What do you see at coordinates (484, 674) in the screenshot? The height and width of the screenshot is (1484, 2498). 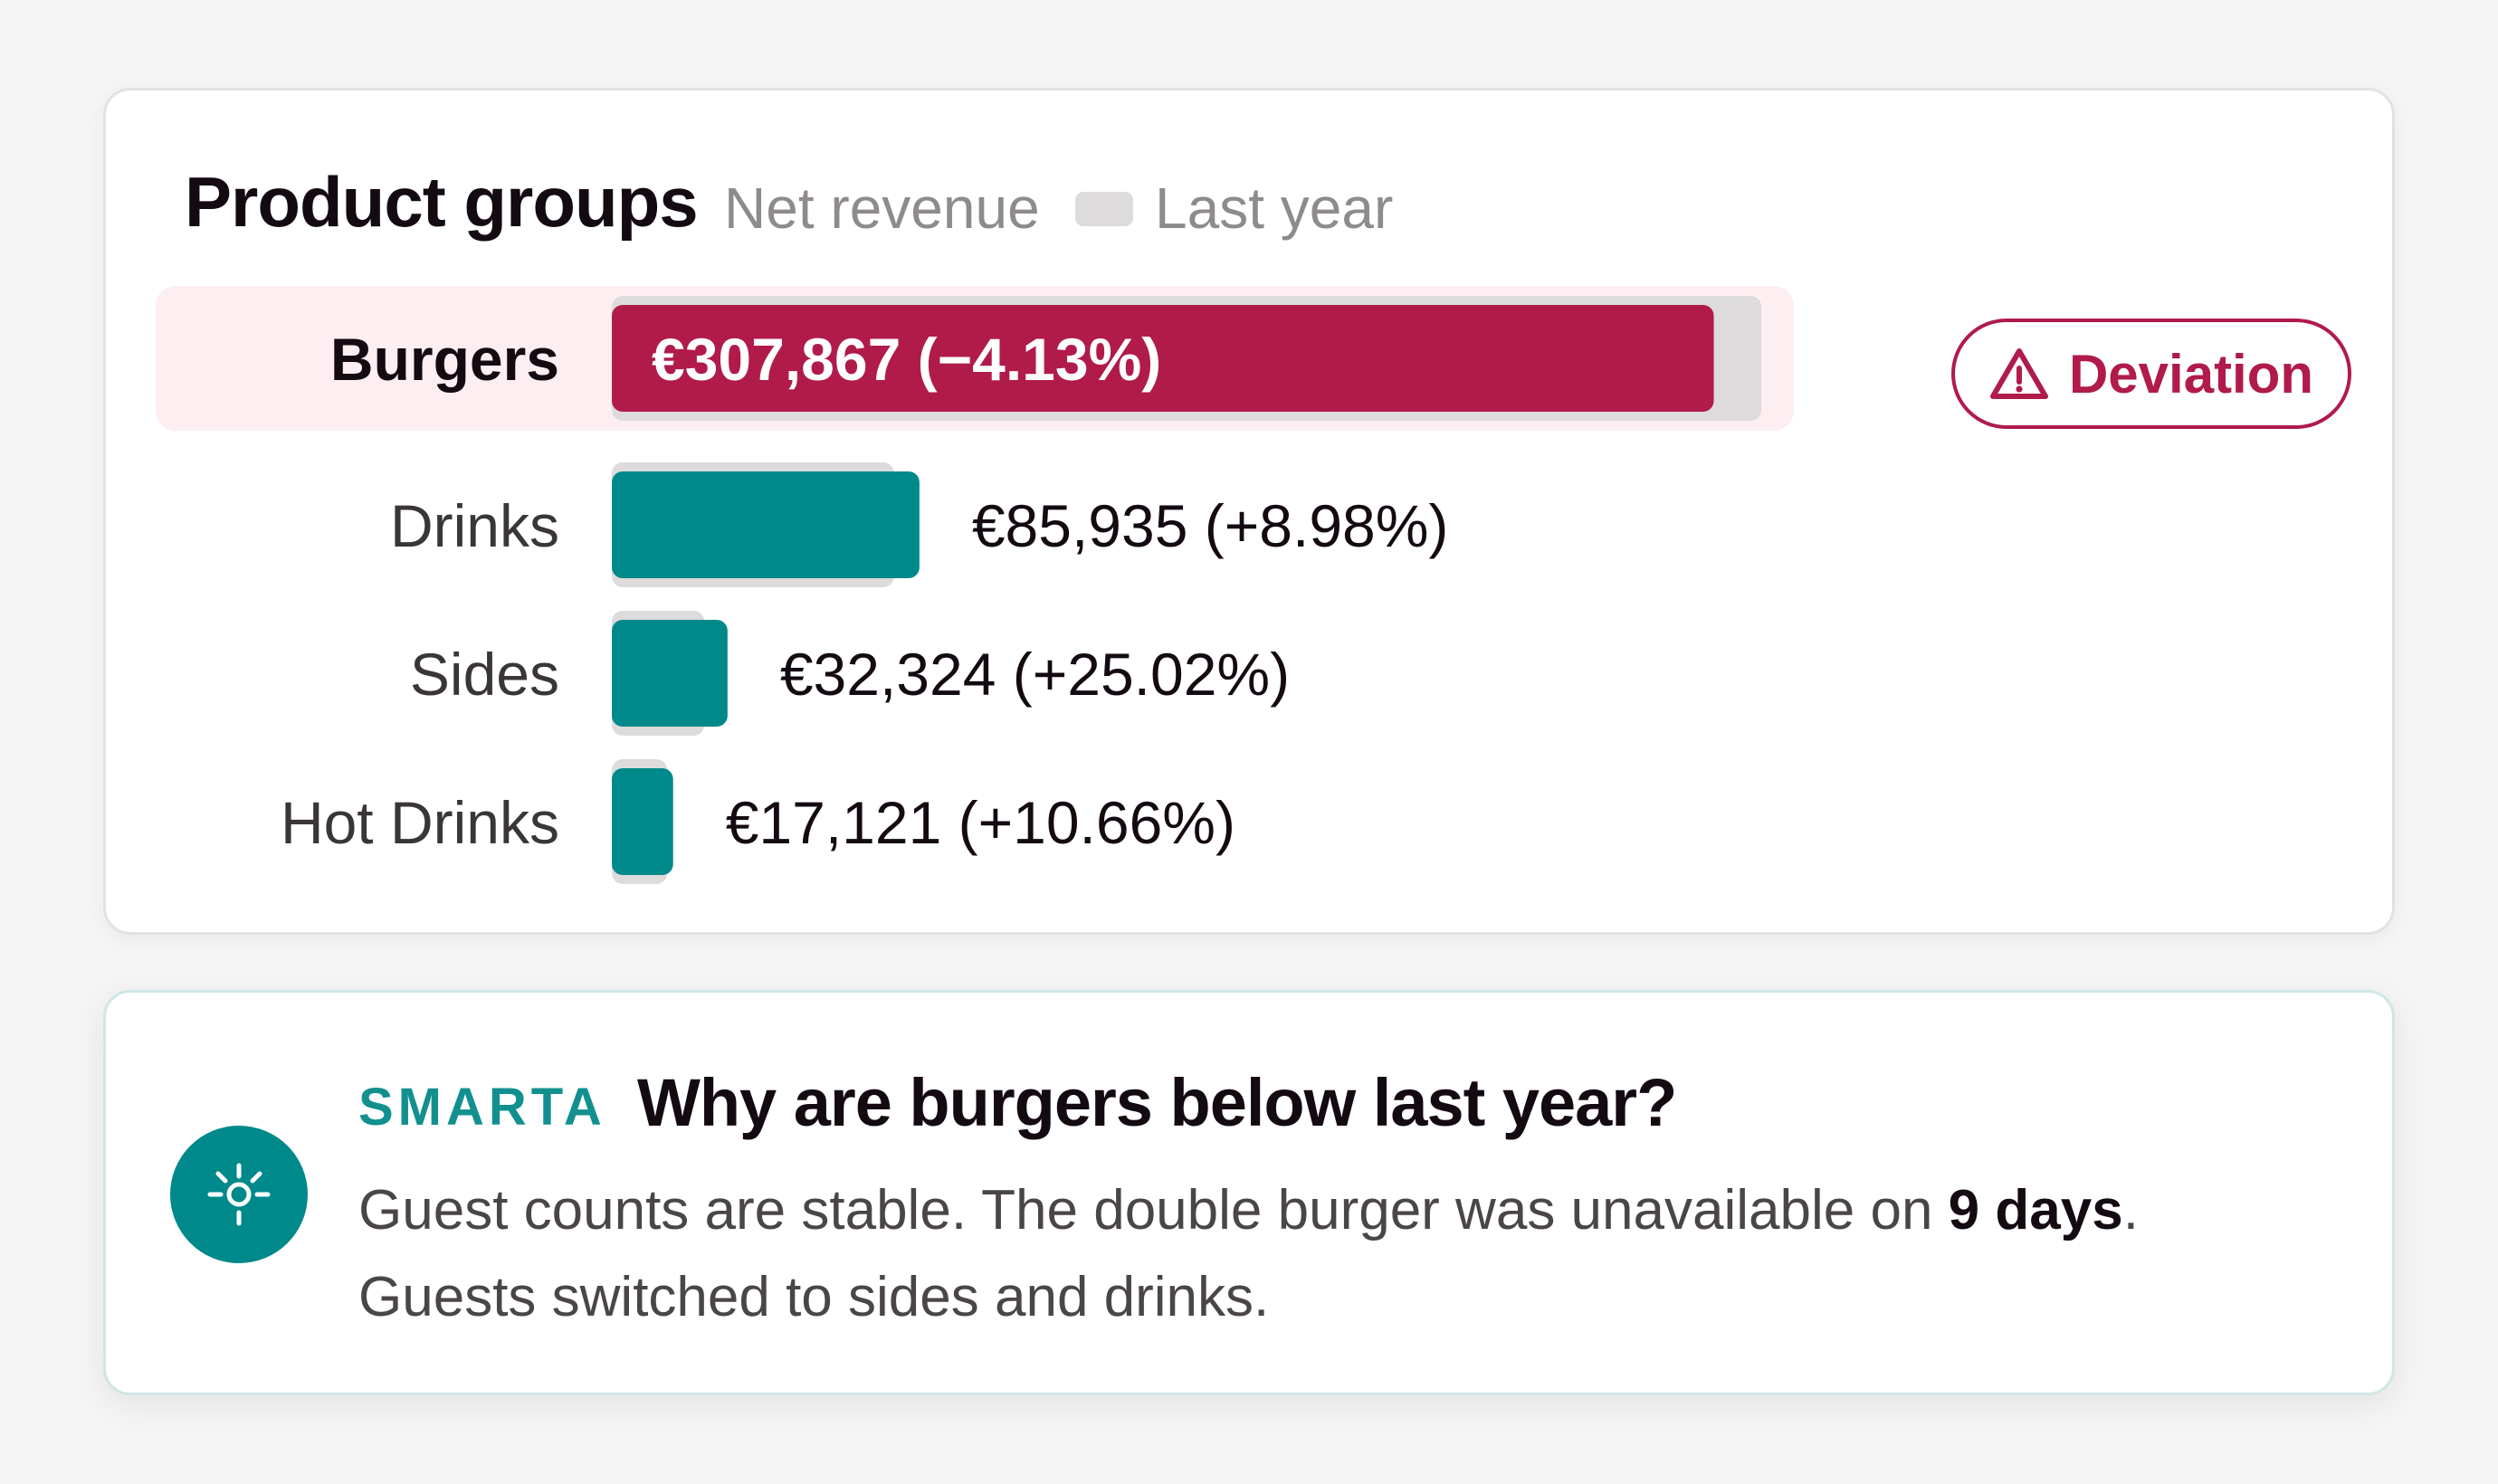 I see `category-label-sides: Sides` at bounding box center [484, 674].